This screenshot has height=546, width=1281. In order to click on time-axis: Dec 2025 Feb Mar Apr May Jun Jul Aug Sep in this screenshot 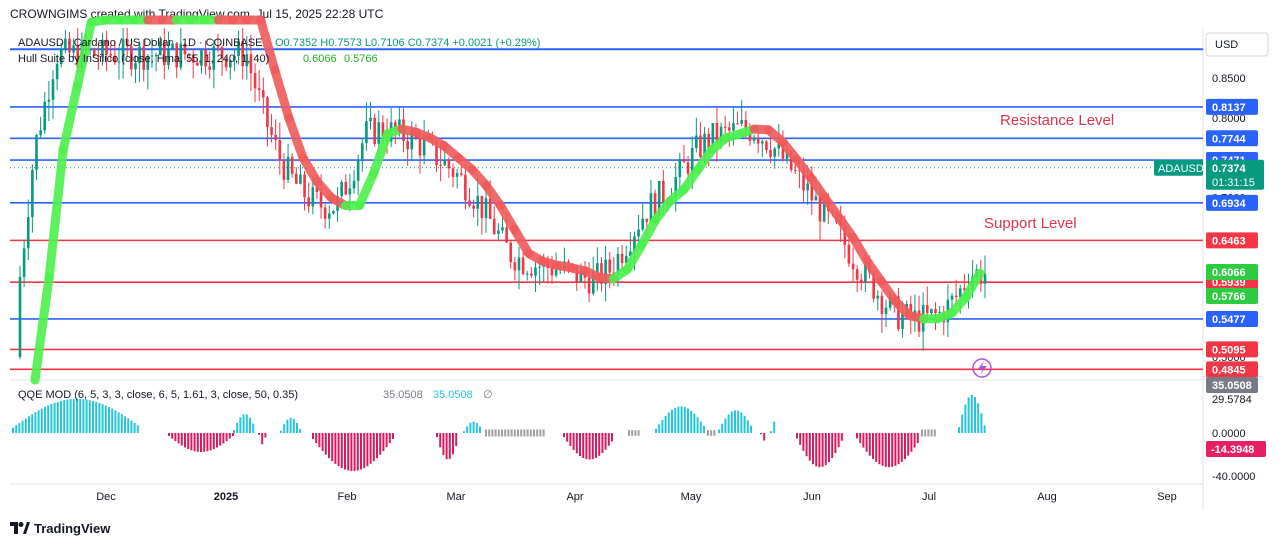, I will do `click(636, 497)`.